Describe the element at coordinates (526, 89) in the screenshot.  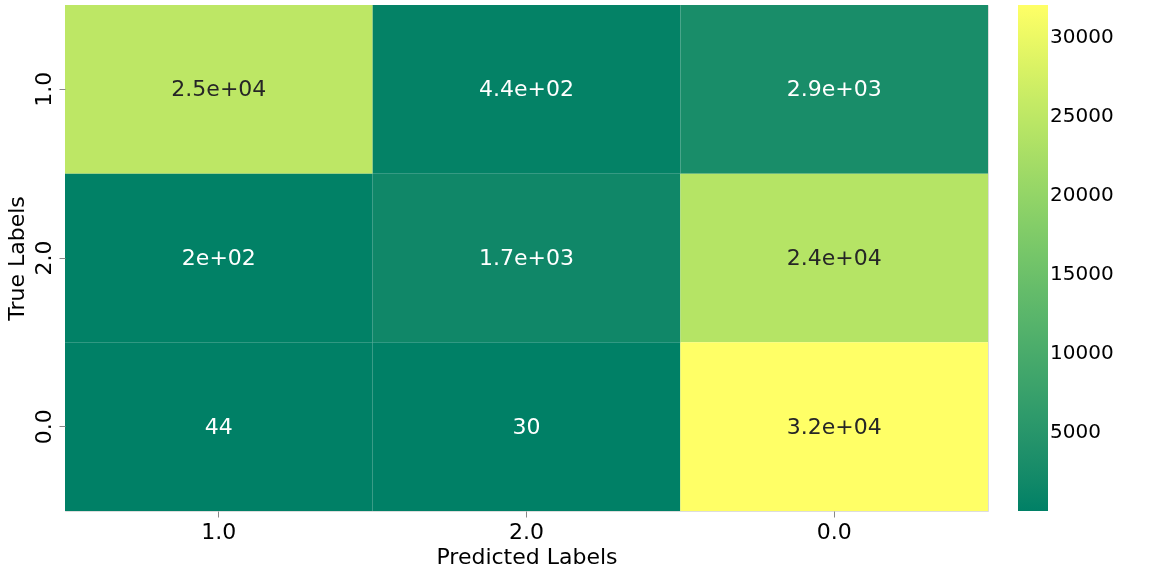
I see `data-label: 4.4e+02` at that location.